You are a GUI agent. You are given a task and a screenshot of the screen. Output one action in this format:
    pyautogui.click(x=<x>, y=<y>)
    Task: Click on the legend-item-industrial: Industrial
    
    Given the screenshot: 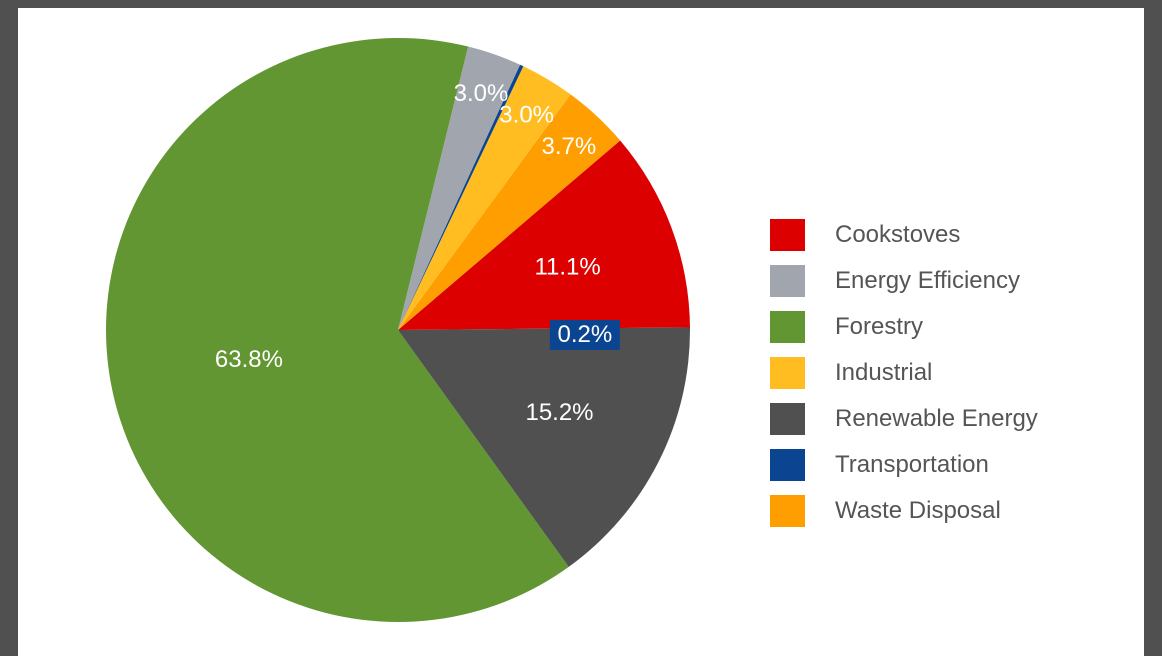 What is the action you would take?
    pyautogui.click(x=904, y=373)
    